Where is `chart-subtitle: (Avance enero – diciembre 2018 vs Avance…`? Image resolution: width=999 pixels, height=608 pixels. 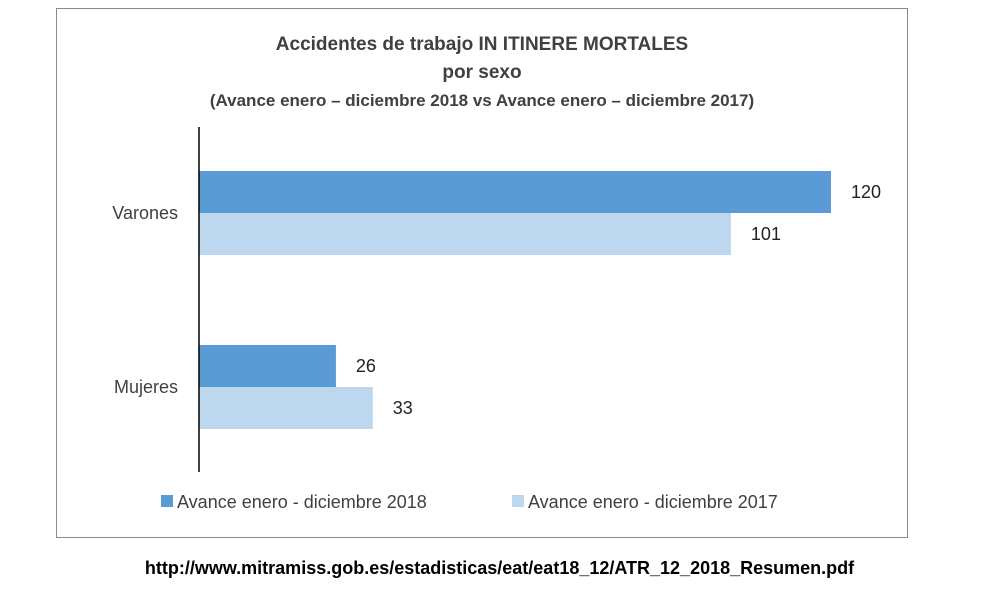 chart-subtitle: (Avance enero – diciembre 2018 vs Avance… is located at coordinates (482, 100).